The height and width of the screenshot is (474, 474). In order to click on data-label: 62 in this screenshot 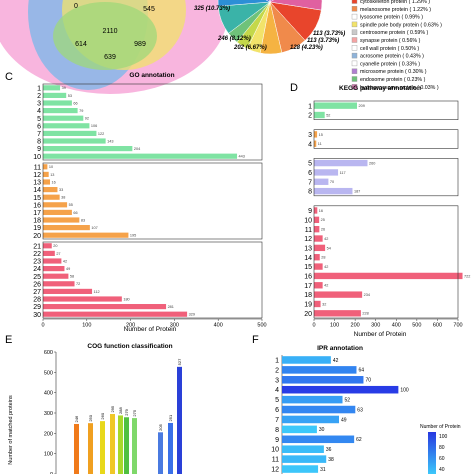, I will do `click(359, 440)`.